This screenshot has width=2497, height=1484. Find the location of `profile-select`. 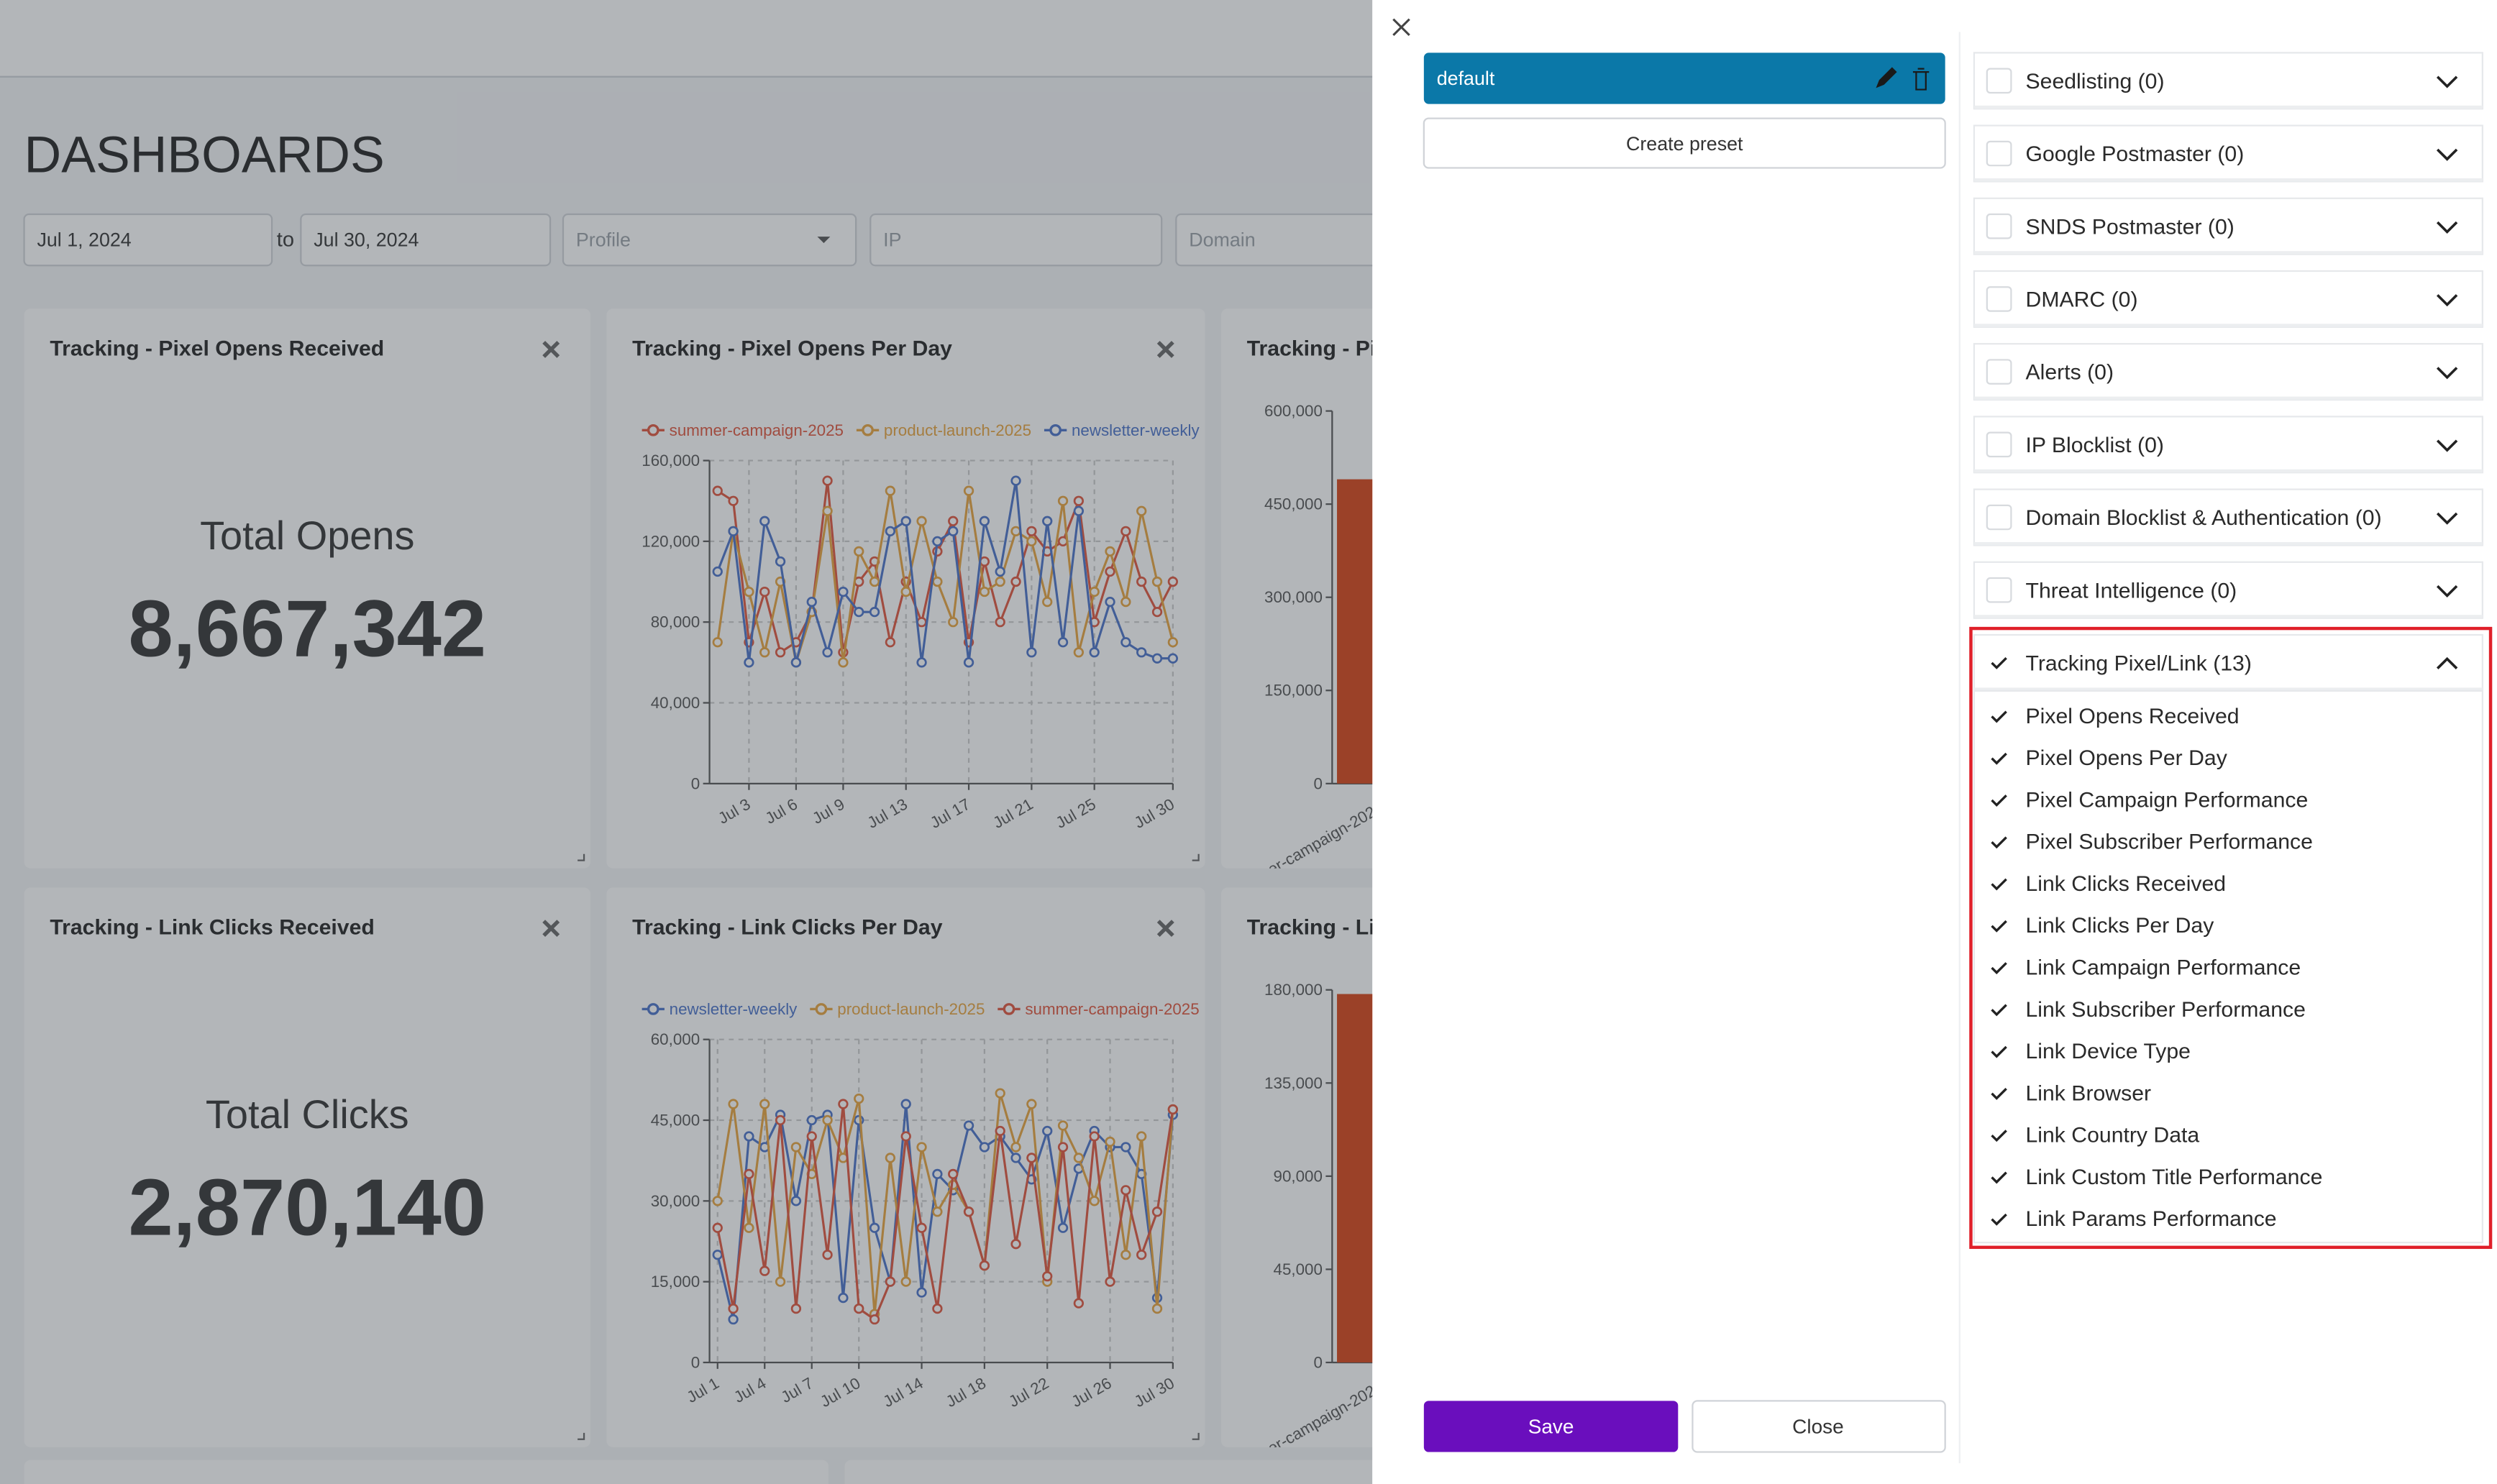

profile-select is located at coordinates (709, 240).